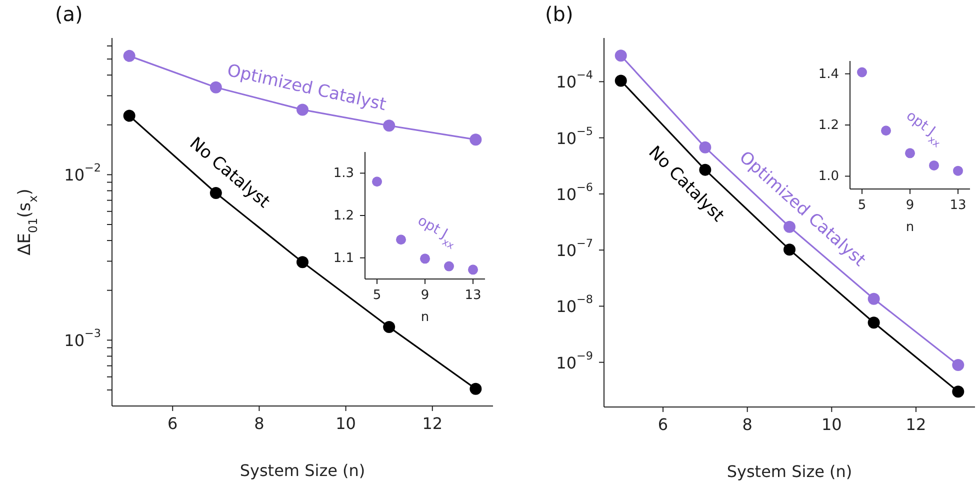 The height and width of the screenshot is (487, 979). I want to click on y-tick-label: 1.4, so click(828, 74).